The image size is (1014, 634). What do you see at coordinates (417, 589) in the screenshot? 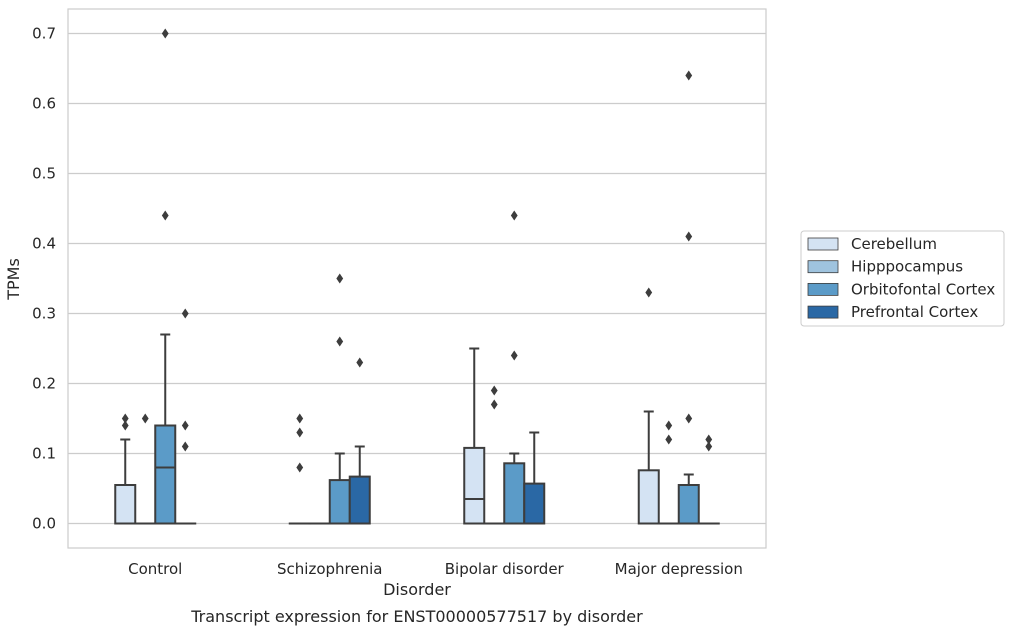
I see `x-axis-title: Disorder` at bounding box center [417, 589].